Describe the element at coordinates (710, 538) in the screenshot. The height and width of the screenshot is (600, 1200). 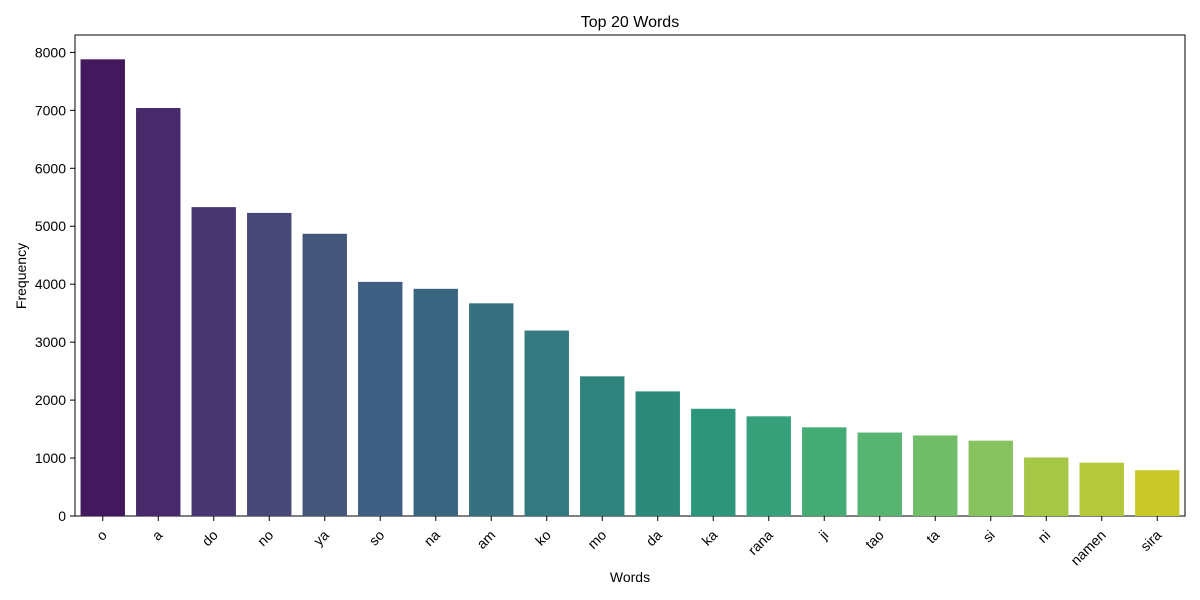
I see `x-tick-label: ka` at that location.